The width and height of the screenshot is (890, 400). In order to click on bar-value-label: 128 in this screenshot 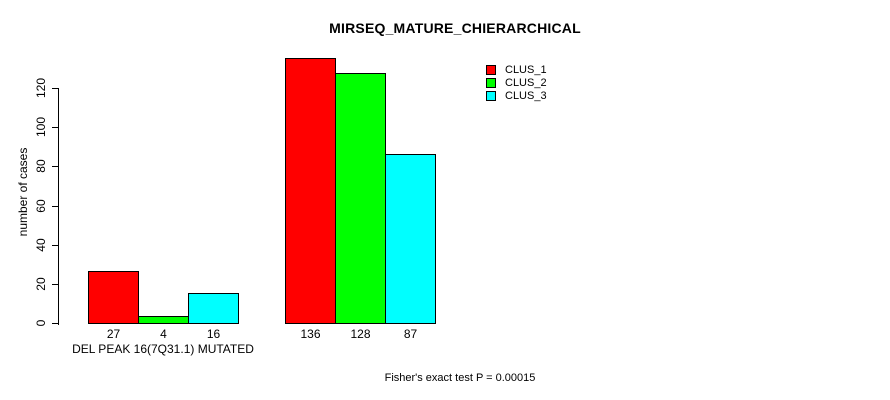, I will do `click(360, 334)`.